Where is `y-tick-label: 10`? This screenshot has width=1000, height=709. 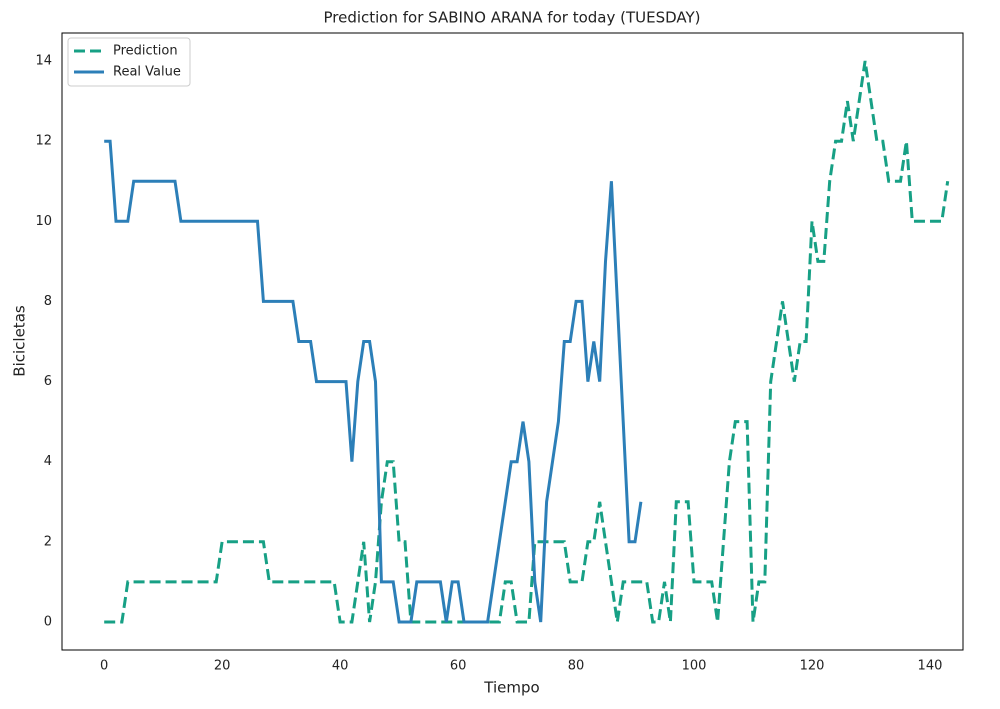 y-tick-label: 10 is located at coordinates (43, 221).